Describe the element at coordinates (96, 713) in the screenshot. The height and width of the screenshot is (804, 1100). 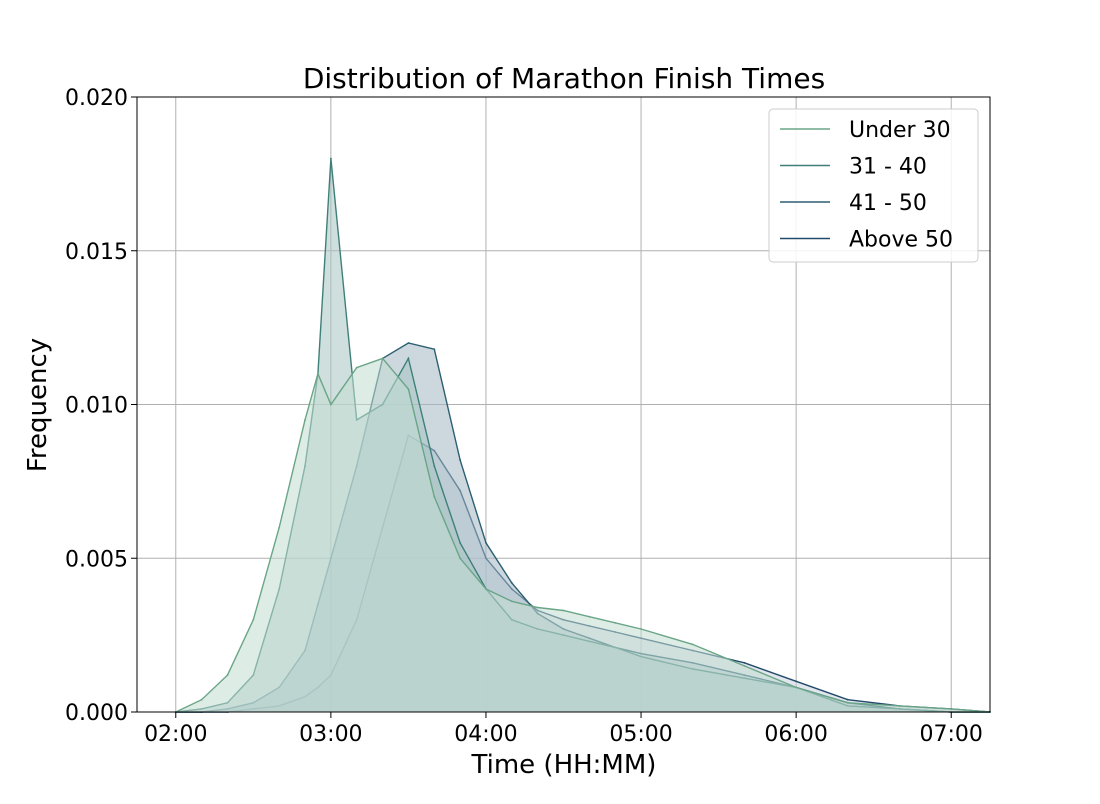
I see `y-tick-label: 0.000` at that location.